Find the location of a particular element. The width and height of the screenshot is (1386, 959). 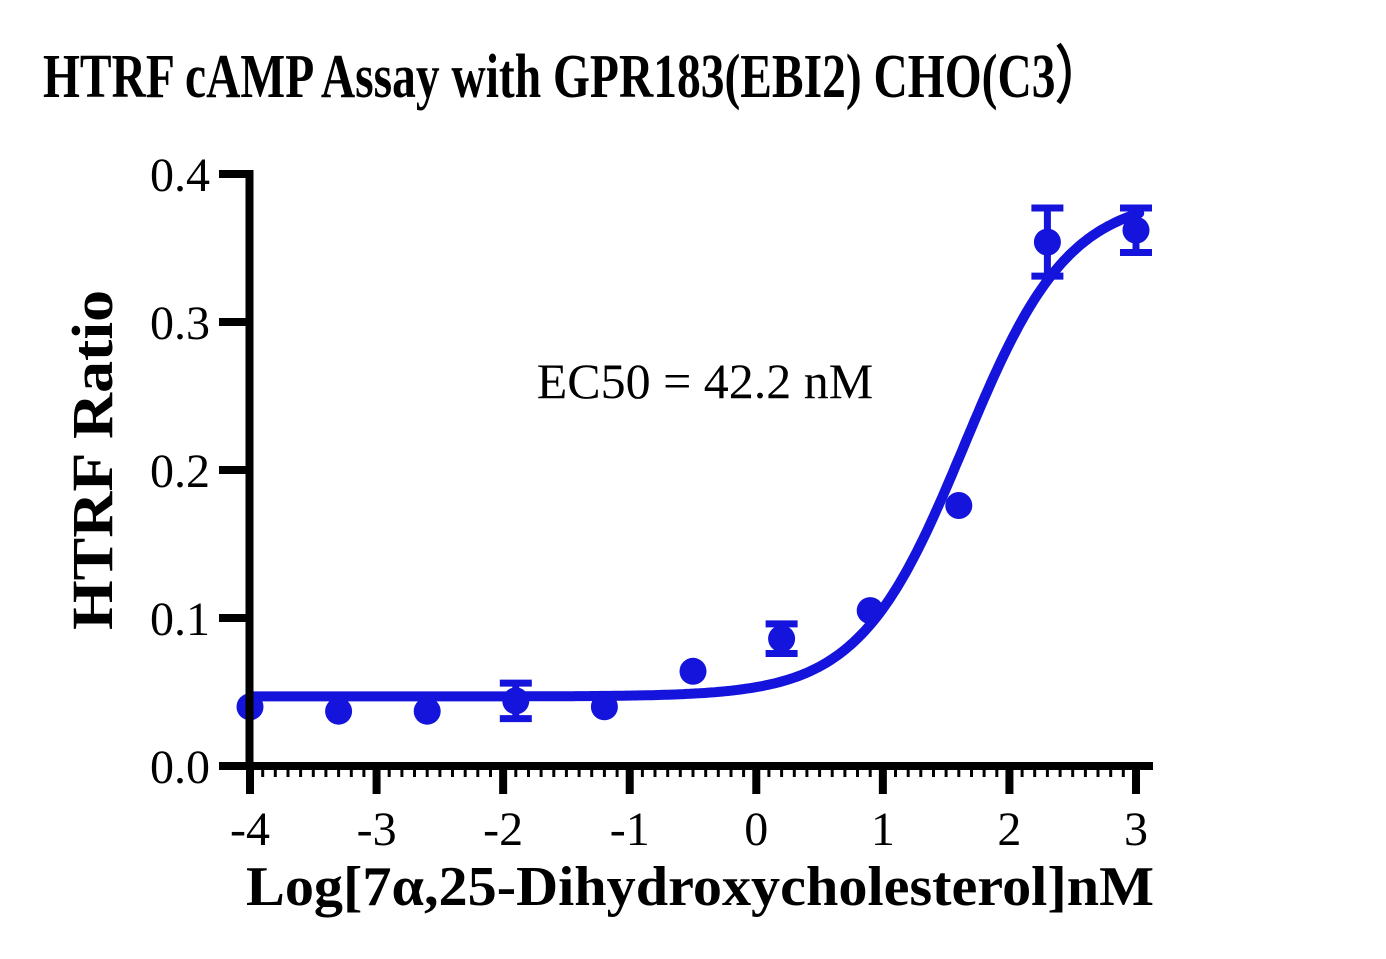

x-tick-label: -1 is located at coordinates (630, 829).